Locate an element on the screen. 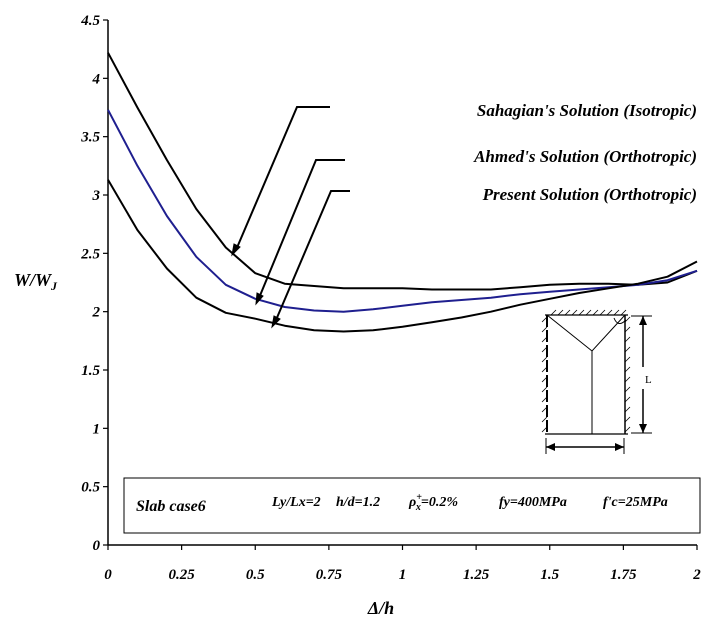 The width and height of the screenshot is (704, 624). inset-label-L: L is located at coordinates (648, 380).